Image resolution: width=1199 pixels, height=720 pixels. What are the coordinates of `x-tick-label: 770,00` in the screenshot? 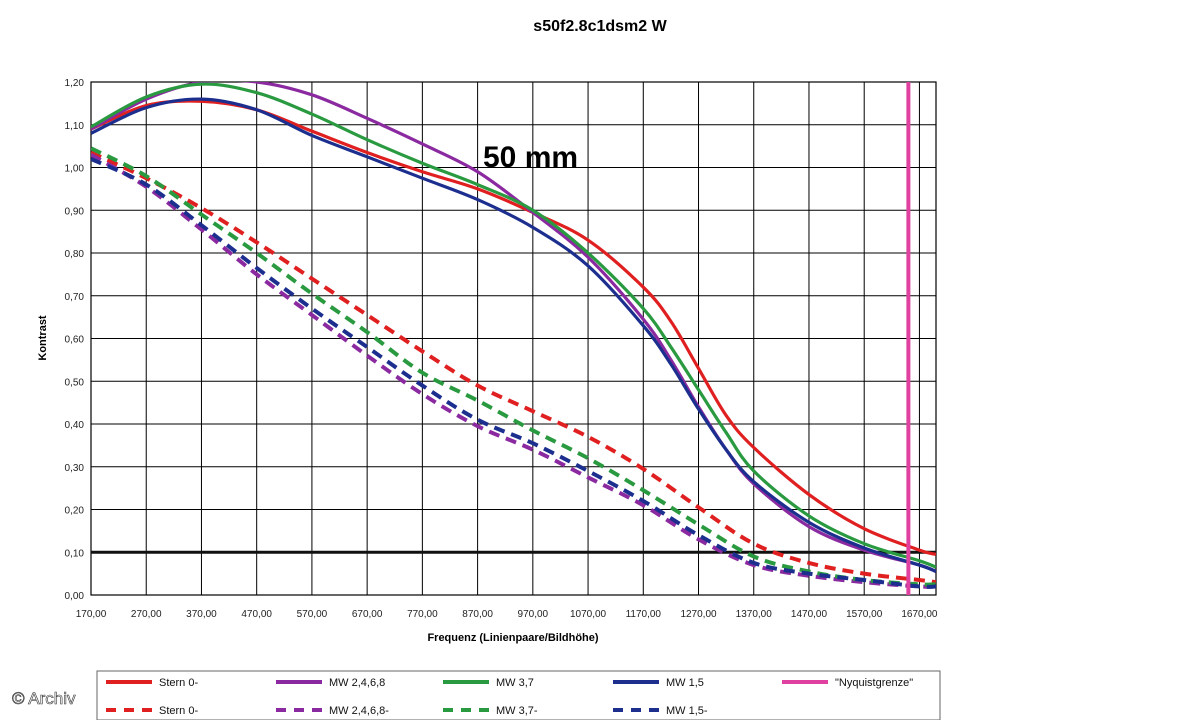 It's located at (422, 614).